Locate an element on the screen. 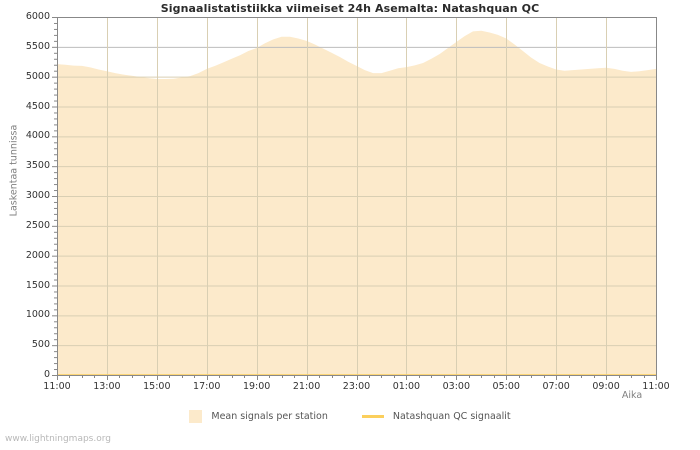  watermark-text: www.lightningmaps.org is located at coordinates (58, 439).